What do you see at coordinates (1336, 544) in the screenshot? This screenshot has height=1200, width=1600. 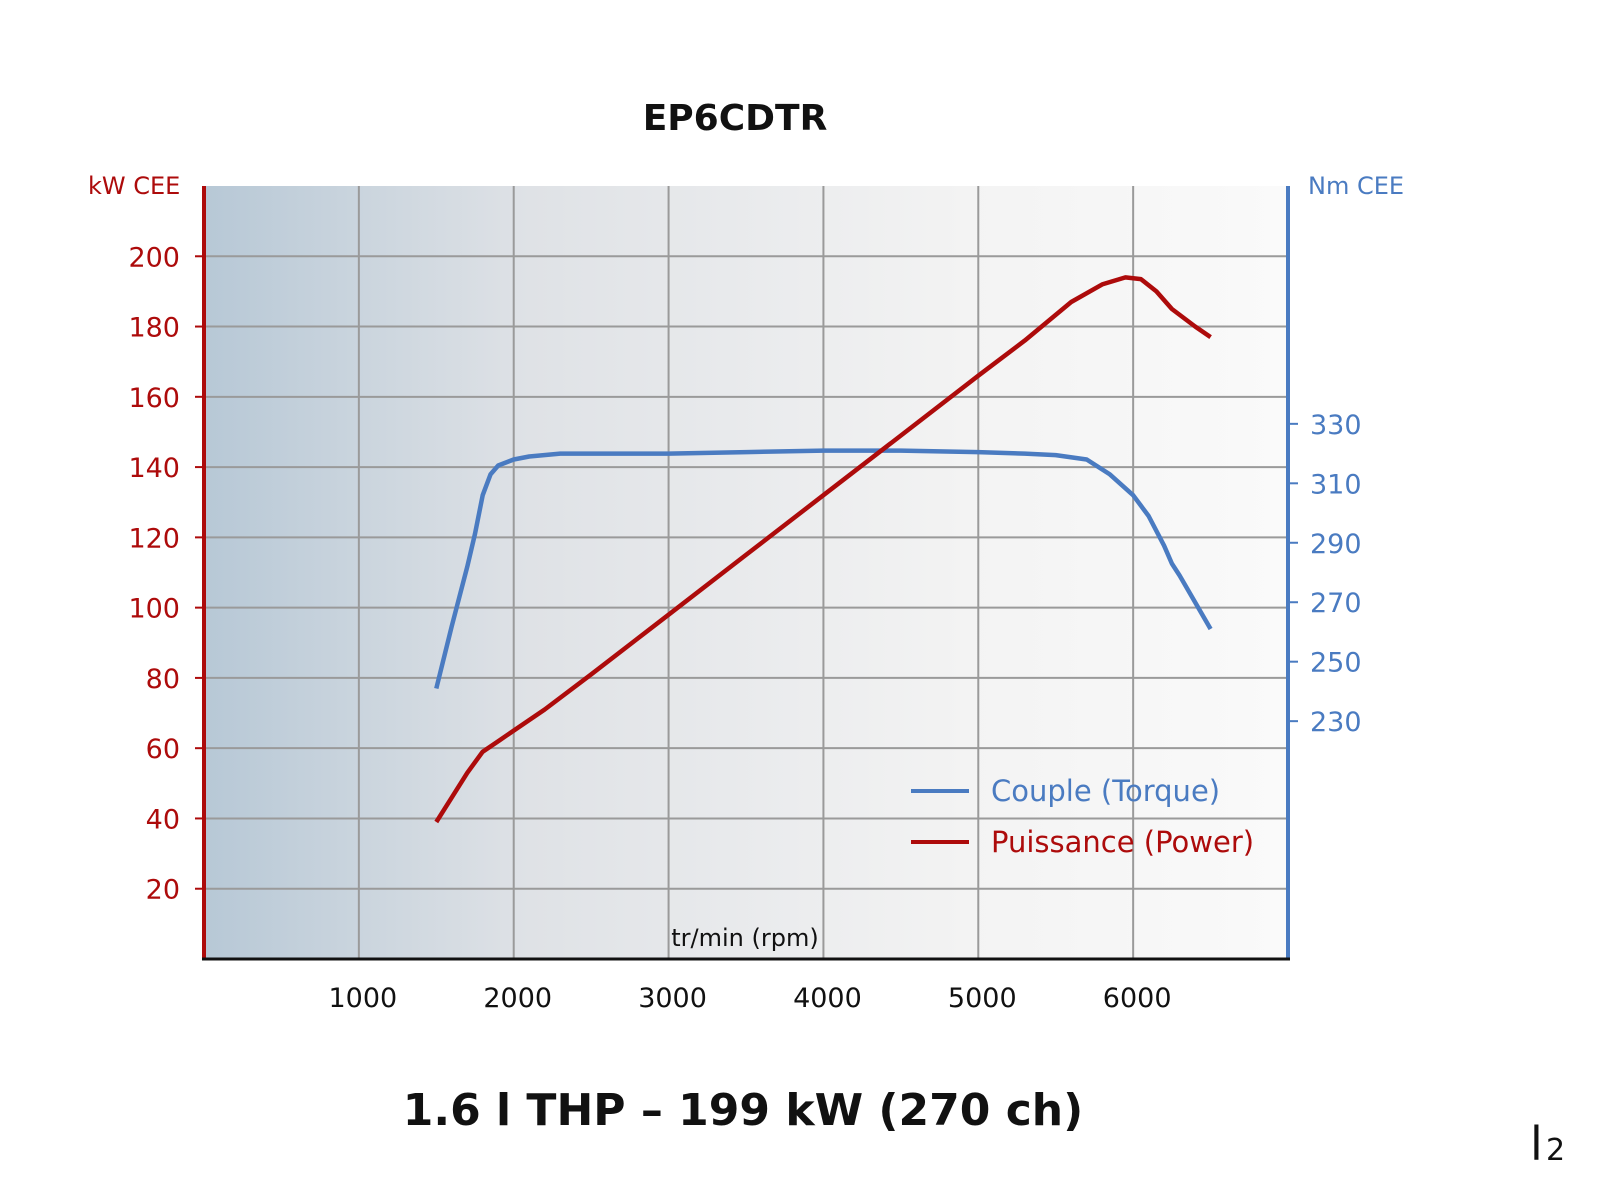 I see `right-tick-label: 290` at bounding box center [1336, 544].